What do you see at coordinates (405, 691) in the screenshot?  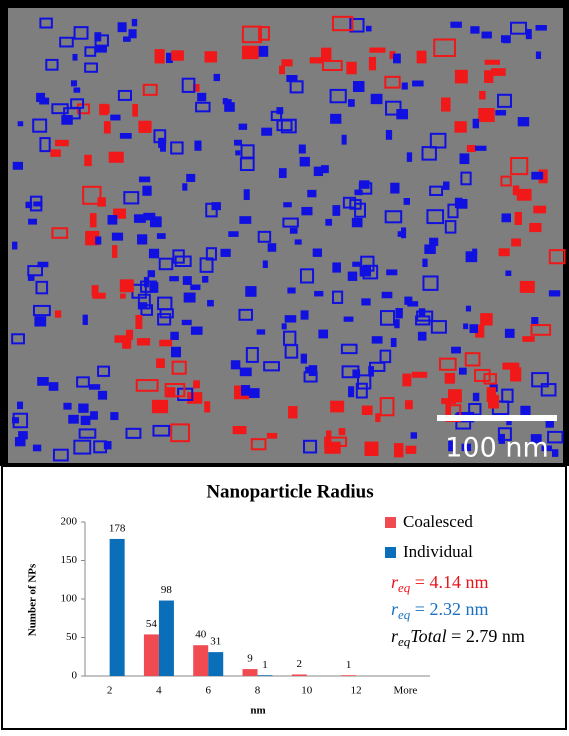 I see `x-tick-label: More` at bounding box center [405, 691].